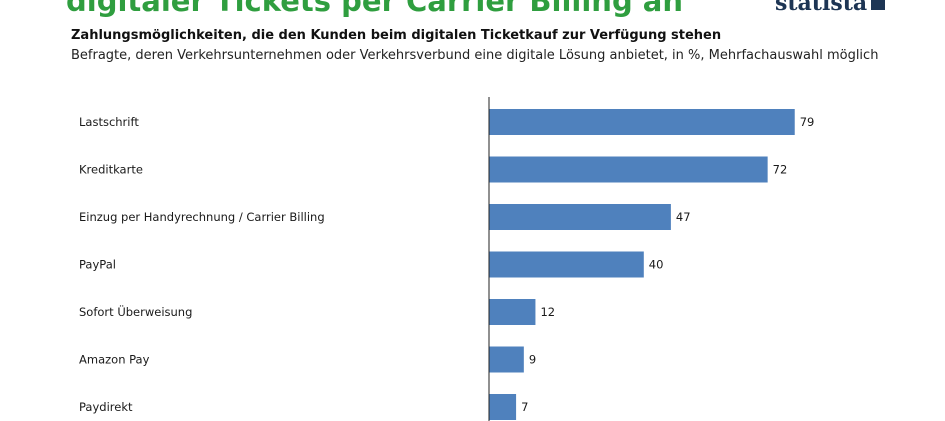 The image size is (945, 421). What do you see at coordinates (106, 407) in the screenshot?
I see `category-label: Paydirekt` at bounding box center [106, 407].